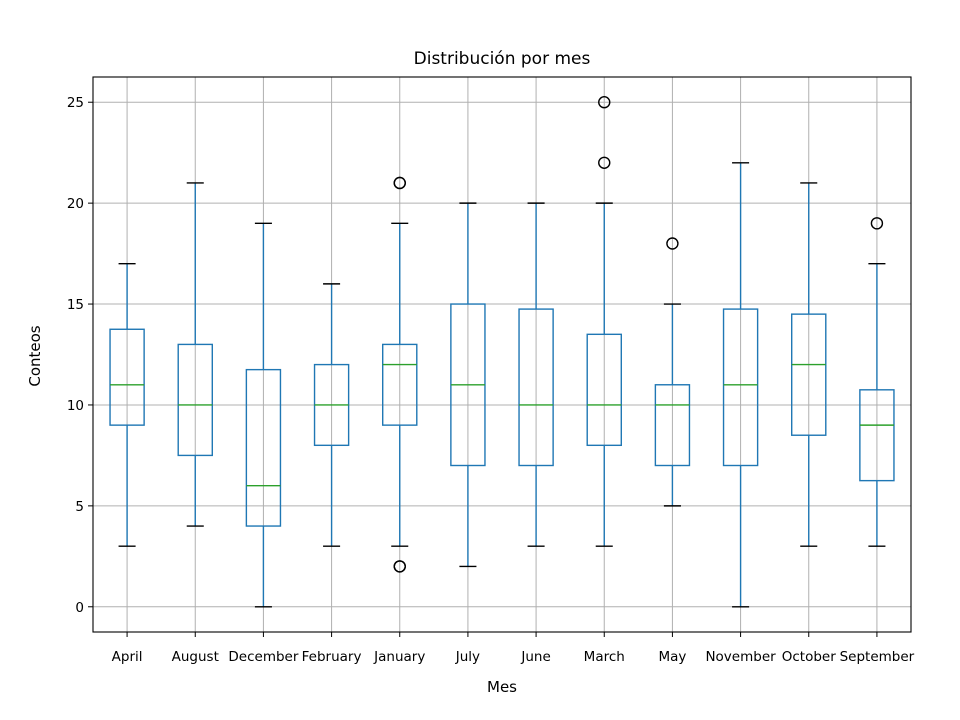 This screenshot has height=720, width=960. What do you see at coordinates (604, 657) in the screenshot?
I see `x-tick-label: March` at bounding box center [604, 657].